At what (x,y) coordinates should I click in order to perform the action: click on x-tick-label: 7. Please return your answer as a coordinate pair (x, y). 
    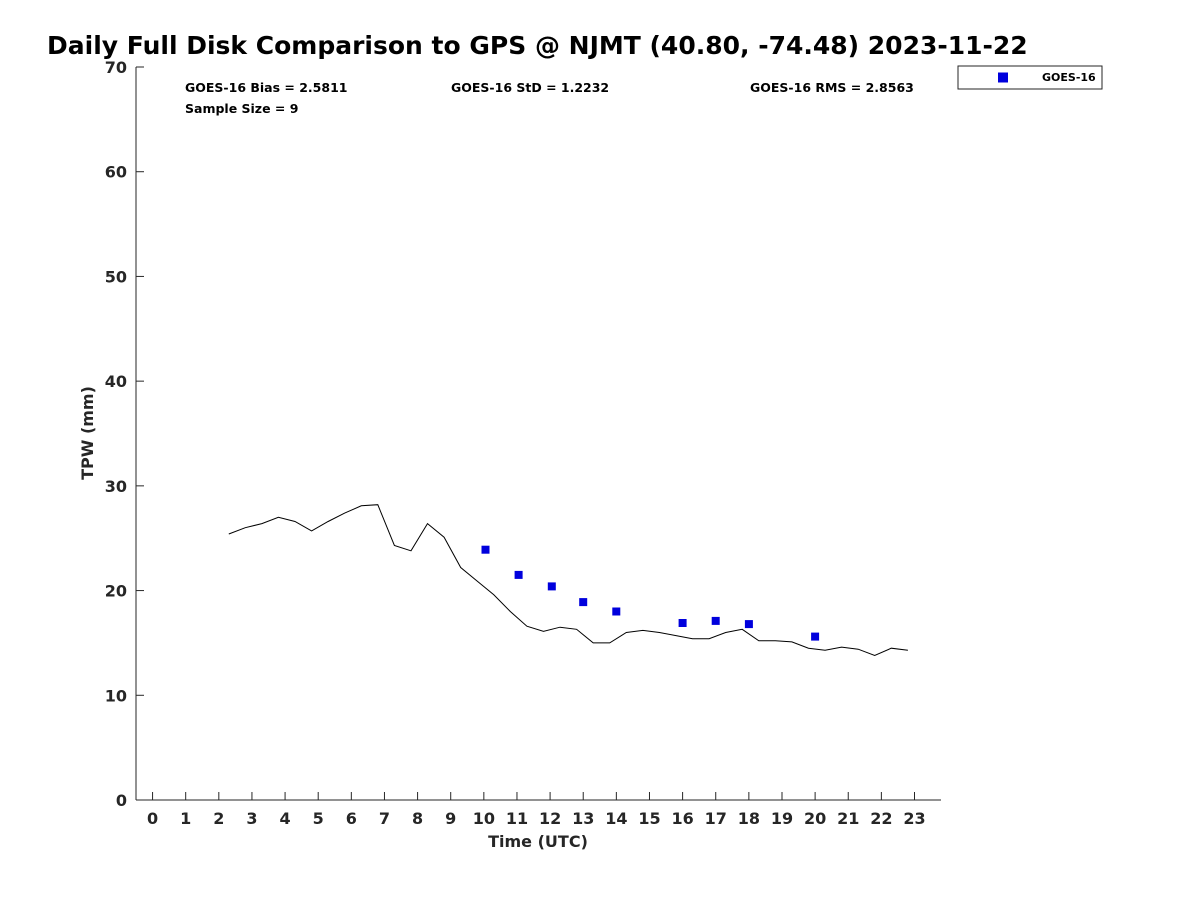
    Looking at the image, I should click on (384, 818).